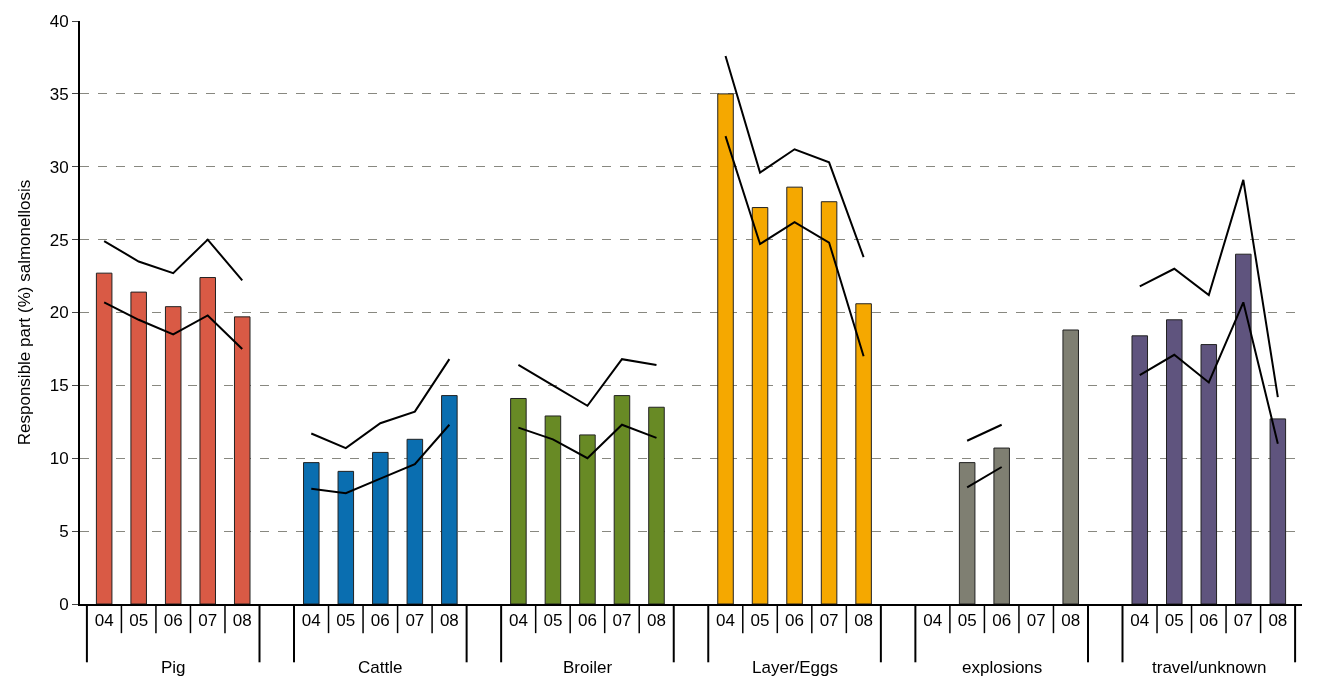 This screenshot has height=684, width=1317. What do you see at coordinates (59, 313) in the screenshot?
I see `y-tick-label: 20` at bounding box center [59, 313].